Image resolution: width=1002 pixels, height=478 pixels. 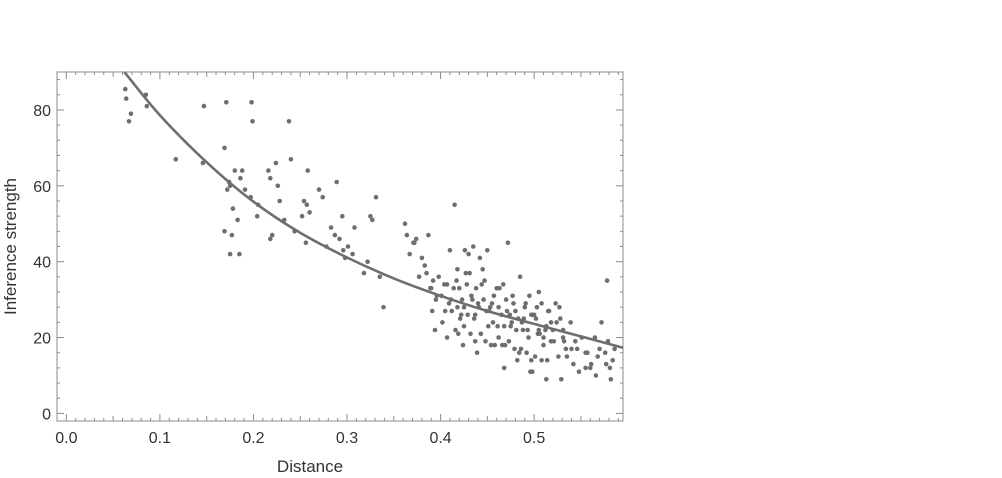 What do you see at coordinates (42, 187) in the screenshot?
I see `y-tick-label: 60` at bounding box center [42, 187].